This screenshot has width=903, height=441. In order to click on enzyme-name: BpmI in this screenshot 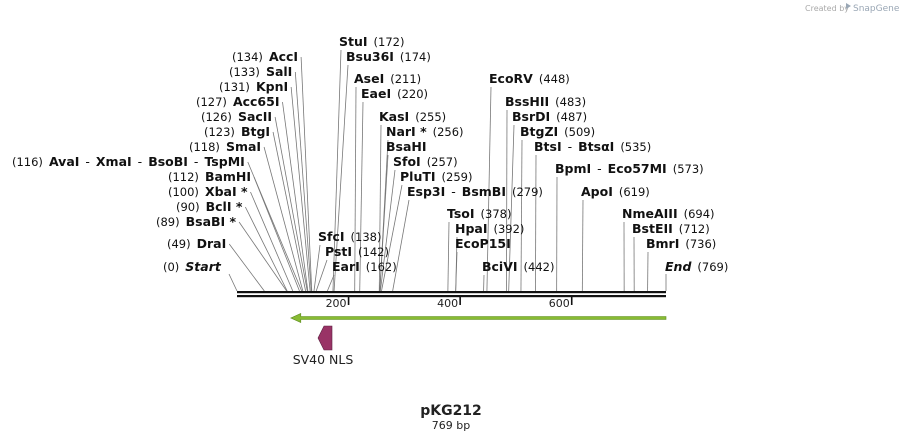, I will do `click(573, 168)`.